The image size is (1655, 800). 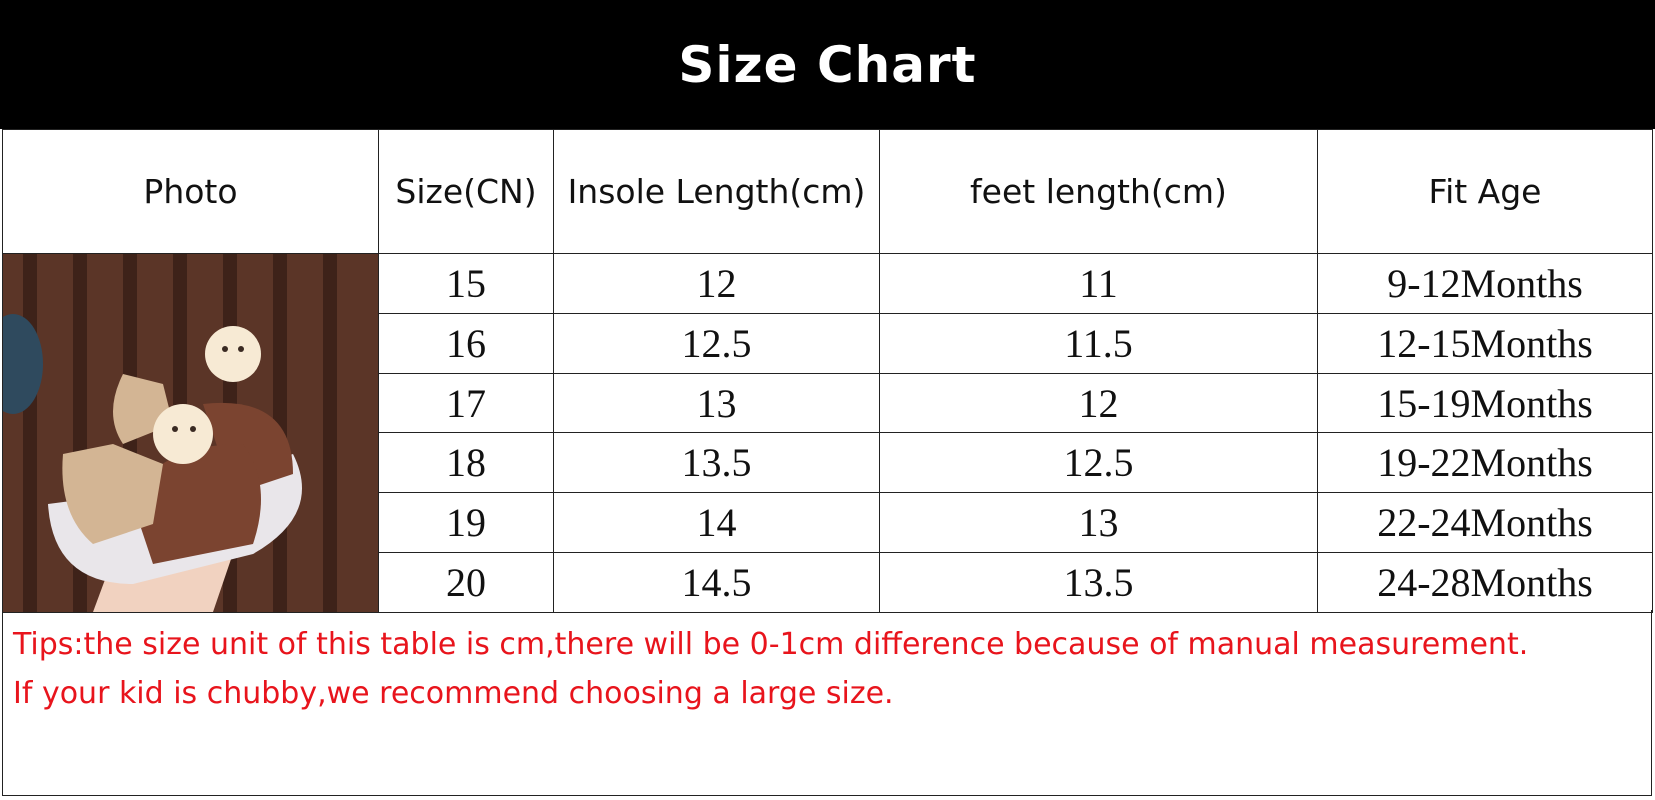 What do you see at coordinates (716, 523) in the screenshot?
I see `insole-cell: 14` at bounding box center [716, 523].